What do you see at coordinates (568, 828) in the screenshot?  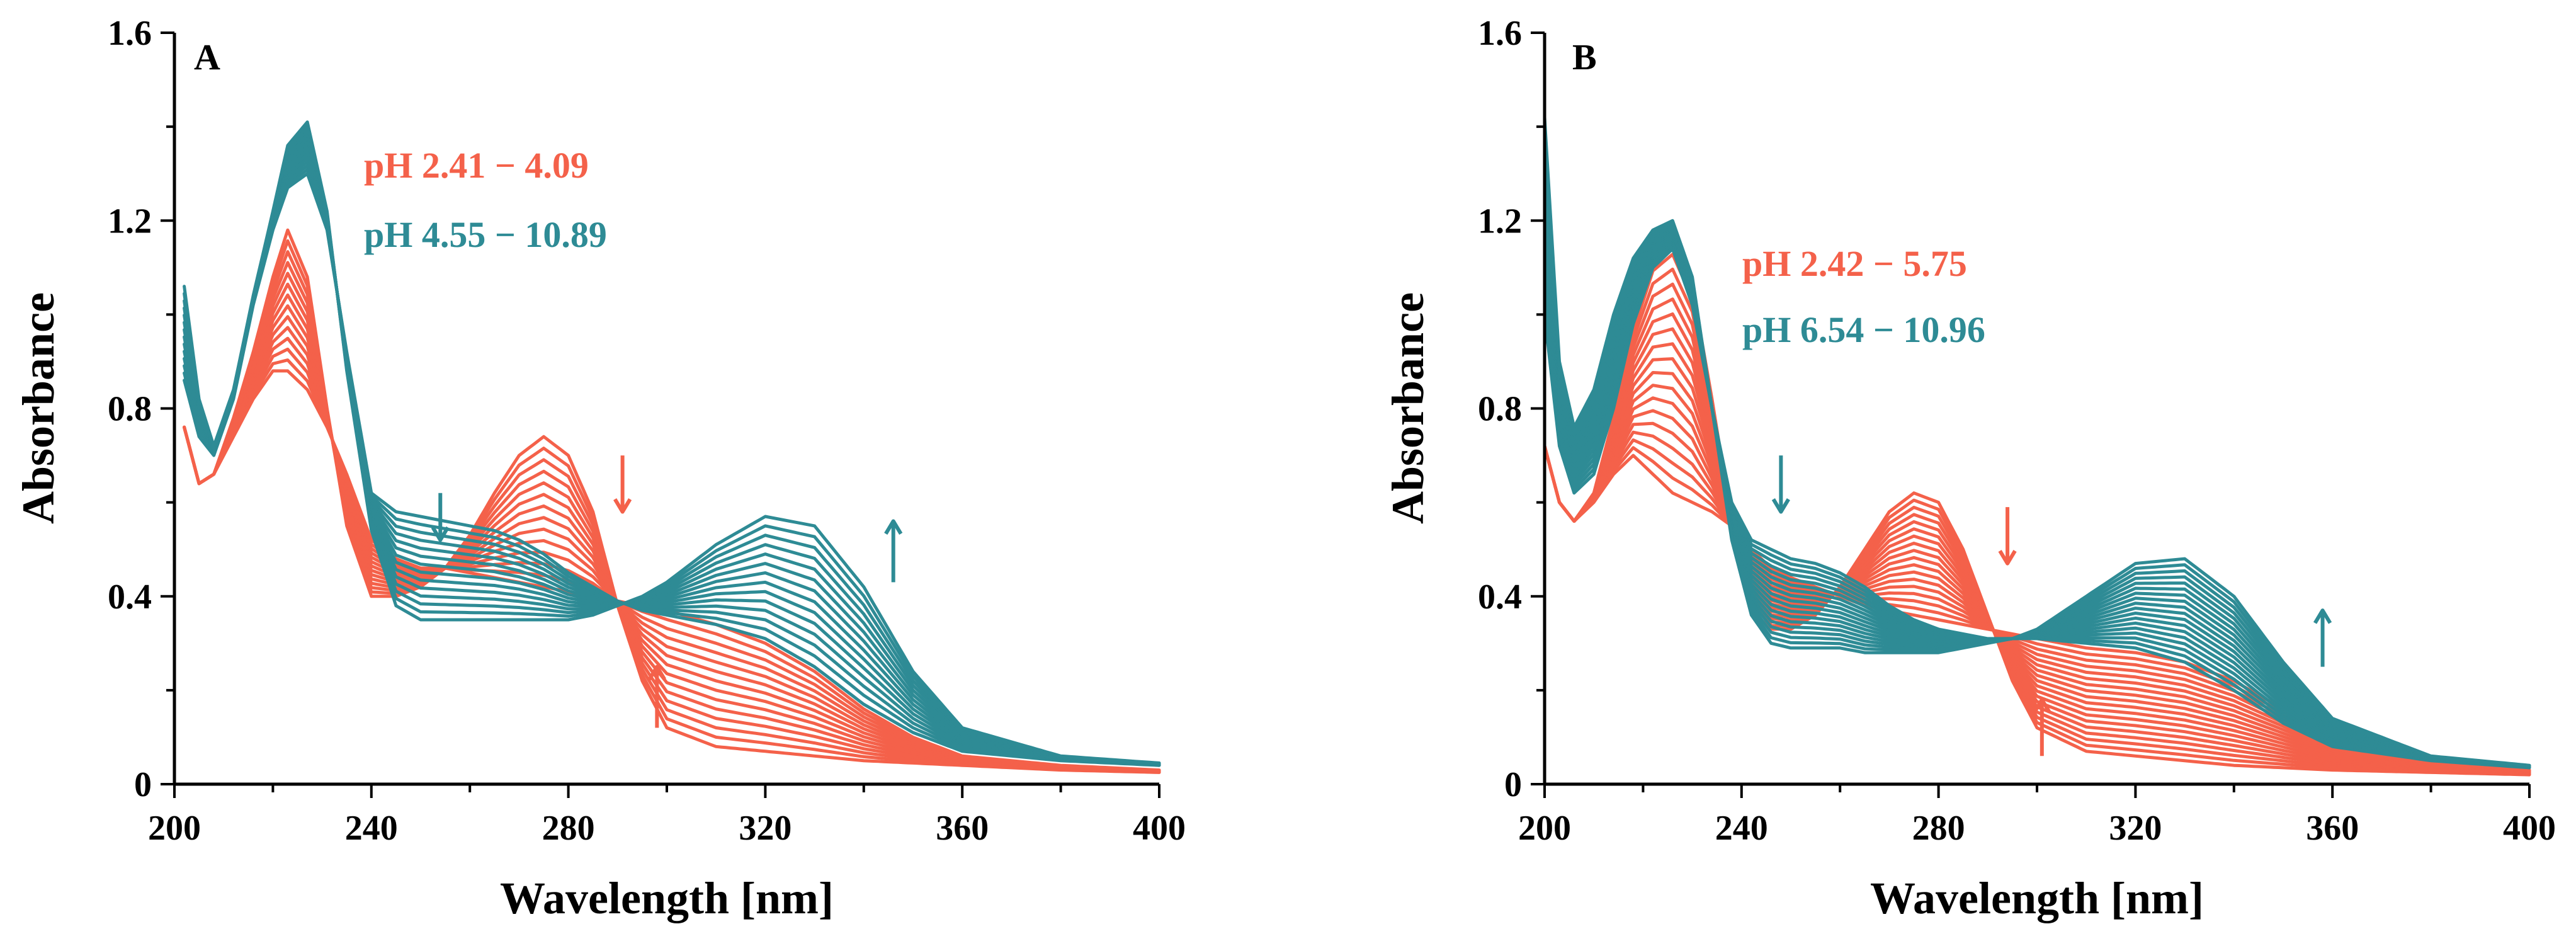 I see `panel-a-x-tick-label: 280` at bounding box center [568, 828].